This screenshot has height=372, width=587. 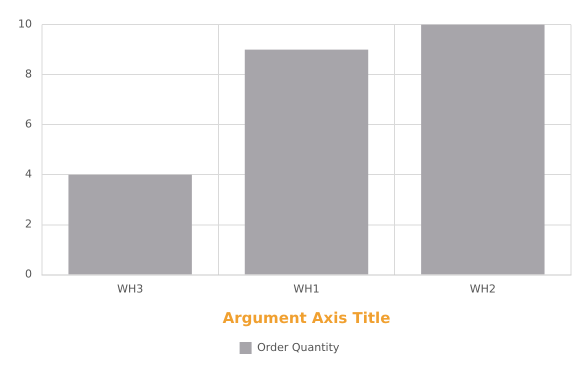 I want to click on y-tick-label: 10, so click(x=25, y=23).